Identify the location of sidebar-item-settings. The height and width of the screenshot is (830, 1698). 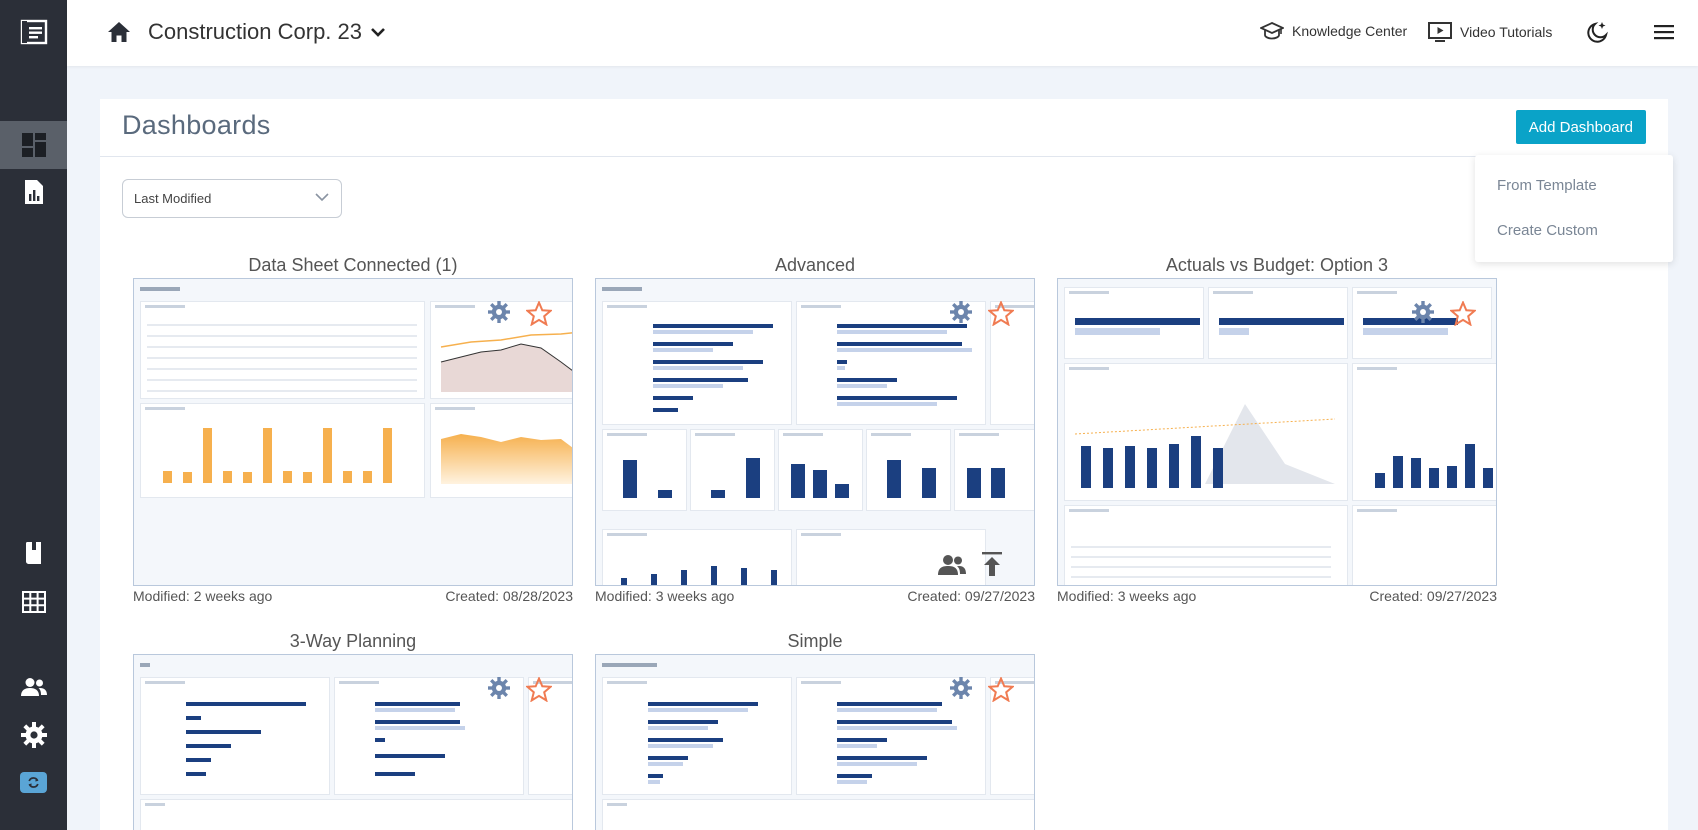
(33, 735).